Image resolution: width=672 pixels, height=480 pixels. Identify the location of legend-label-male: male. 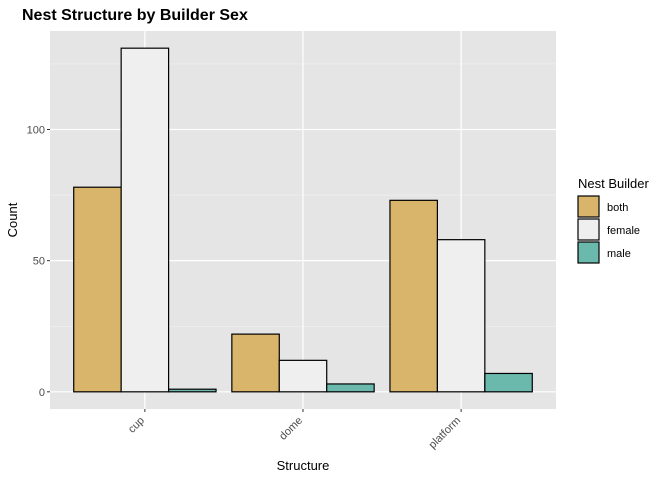
(619, 254).